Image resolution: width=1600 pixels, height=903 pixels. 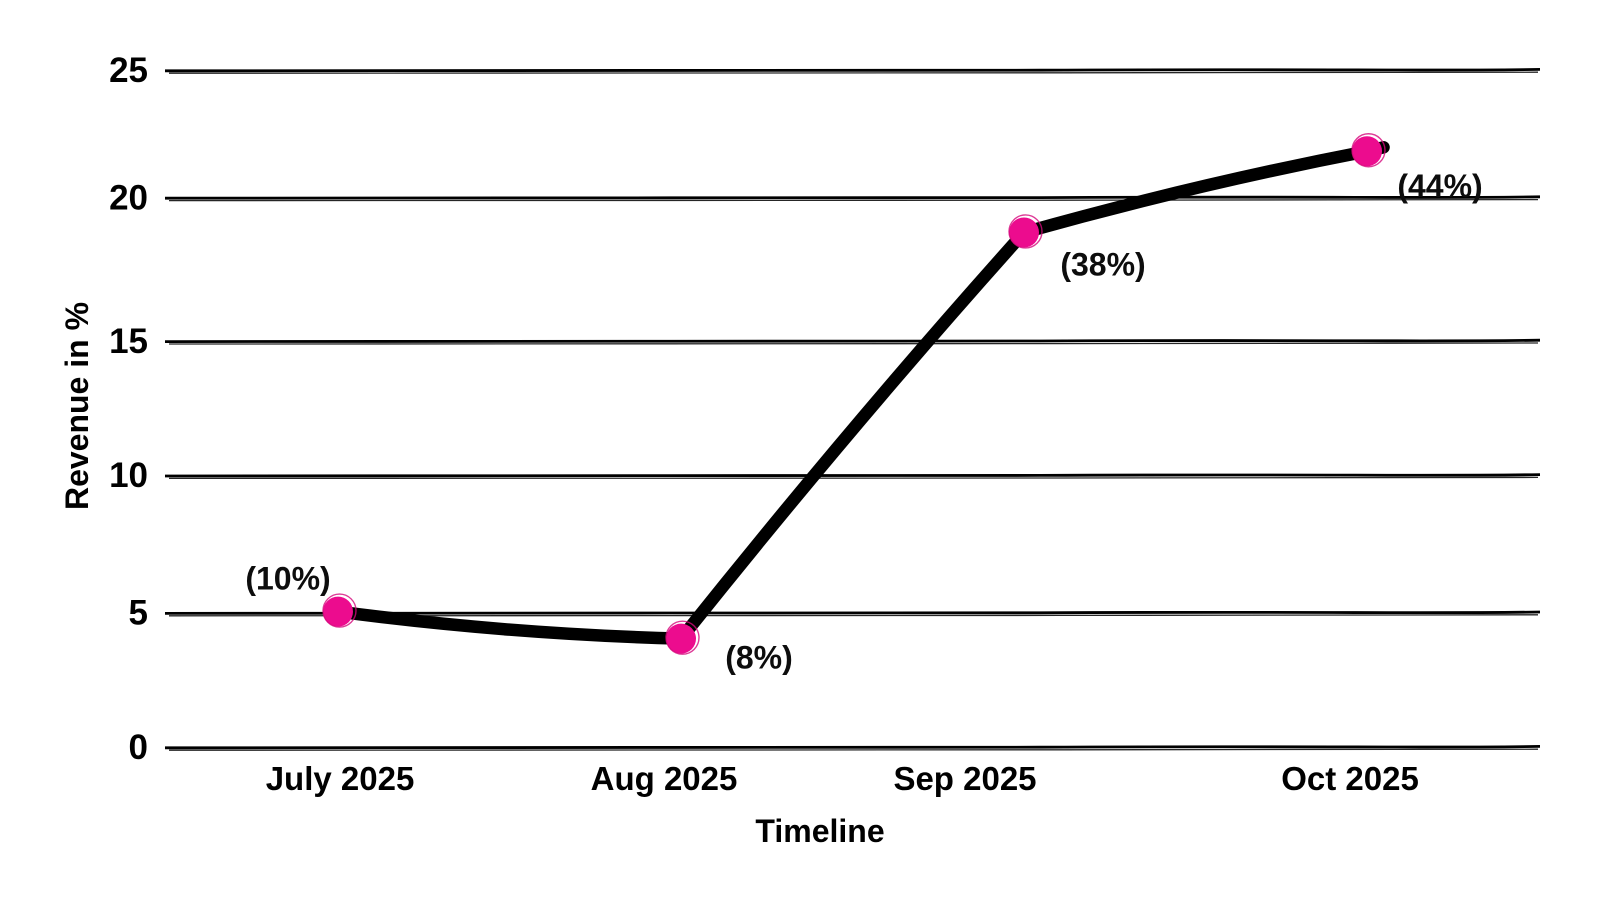 I want to click on y-tick-label: 15, so click(x=128, y=341).